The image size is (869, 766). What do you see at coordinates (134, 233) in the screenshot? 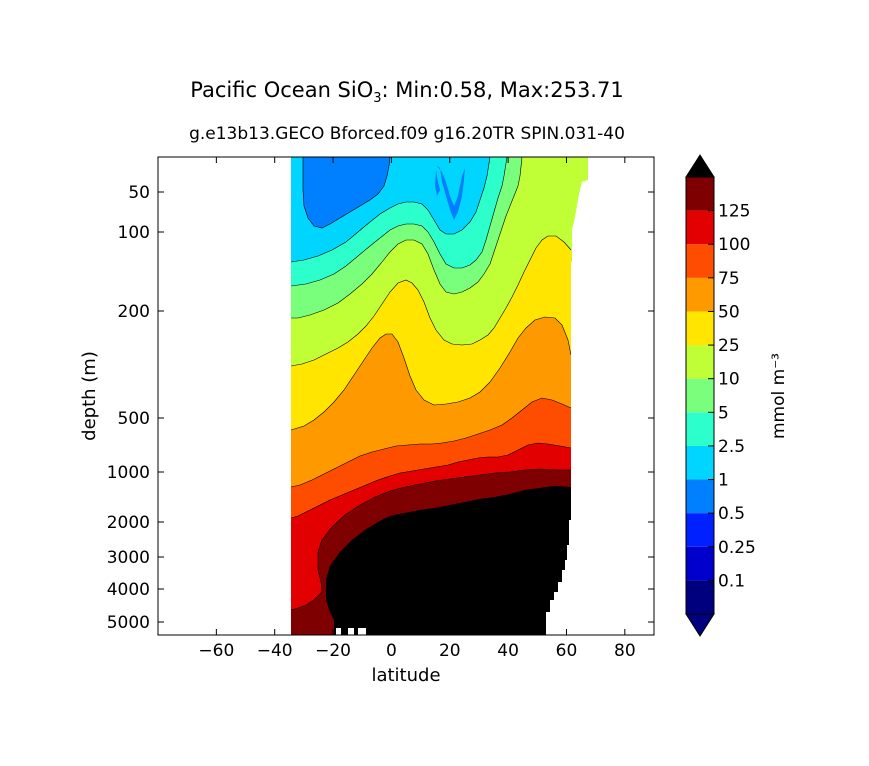
I see `y-tick-label: 100` at bounding box center [134, 233].